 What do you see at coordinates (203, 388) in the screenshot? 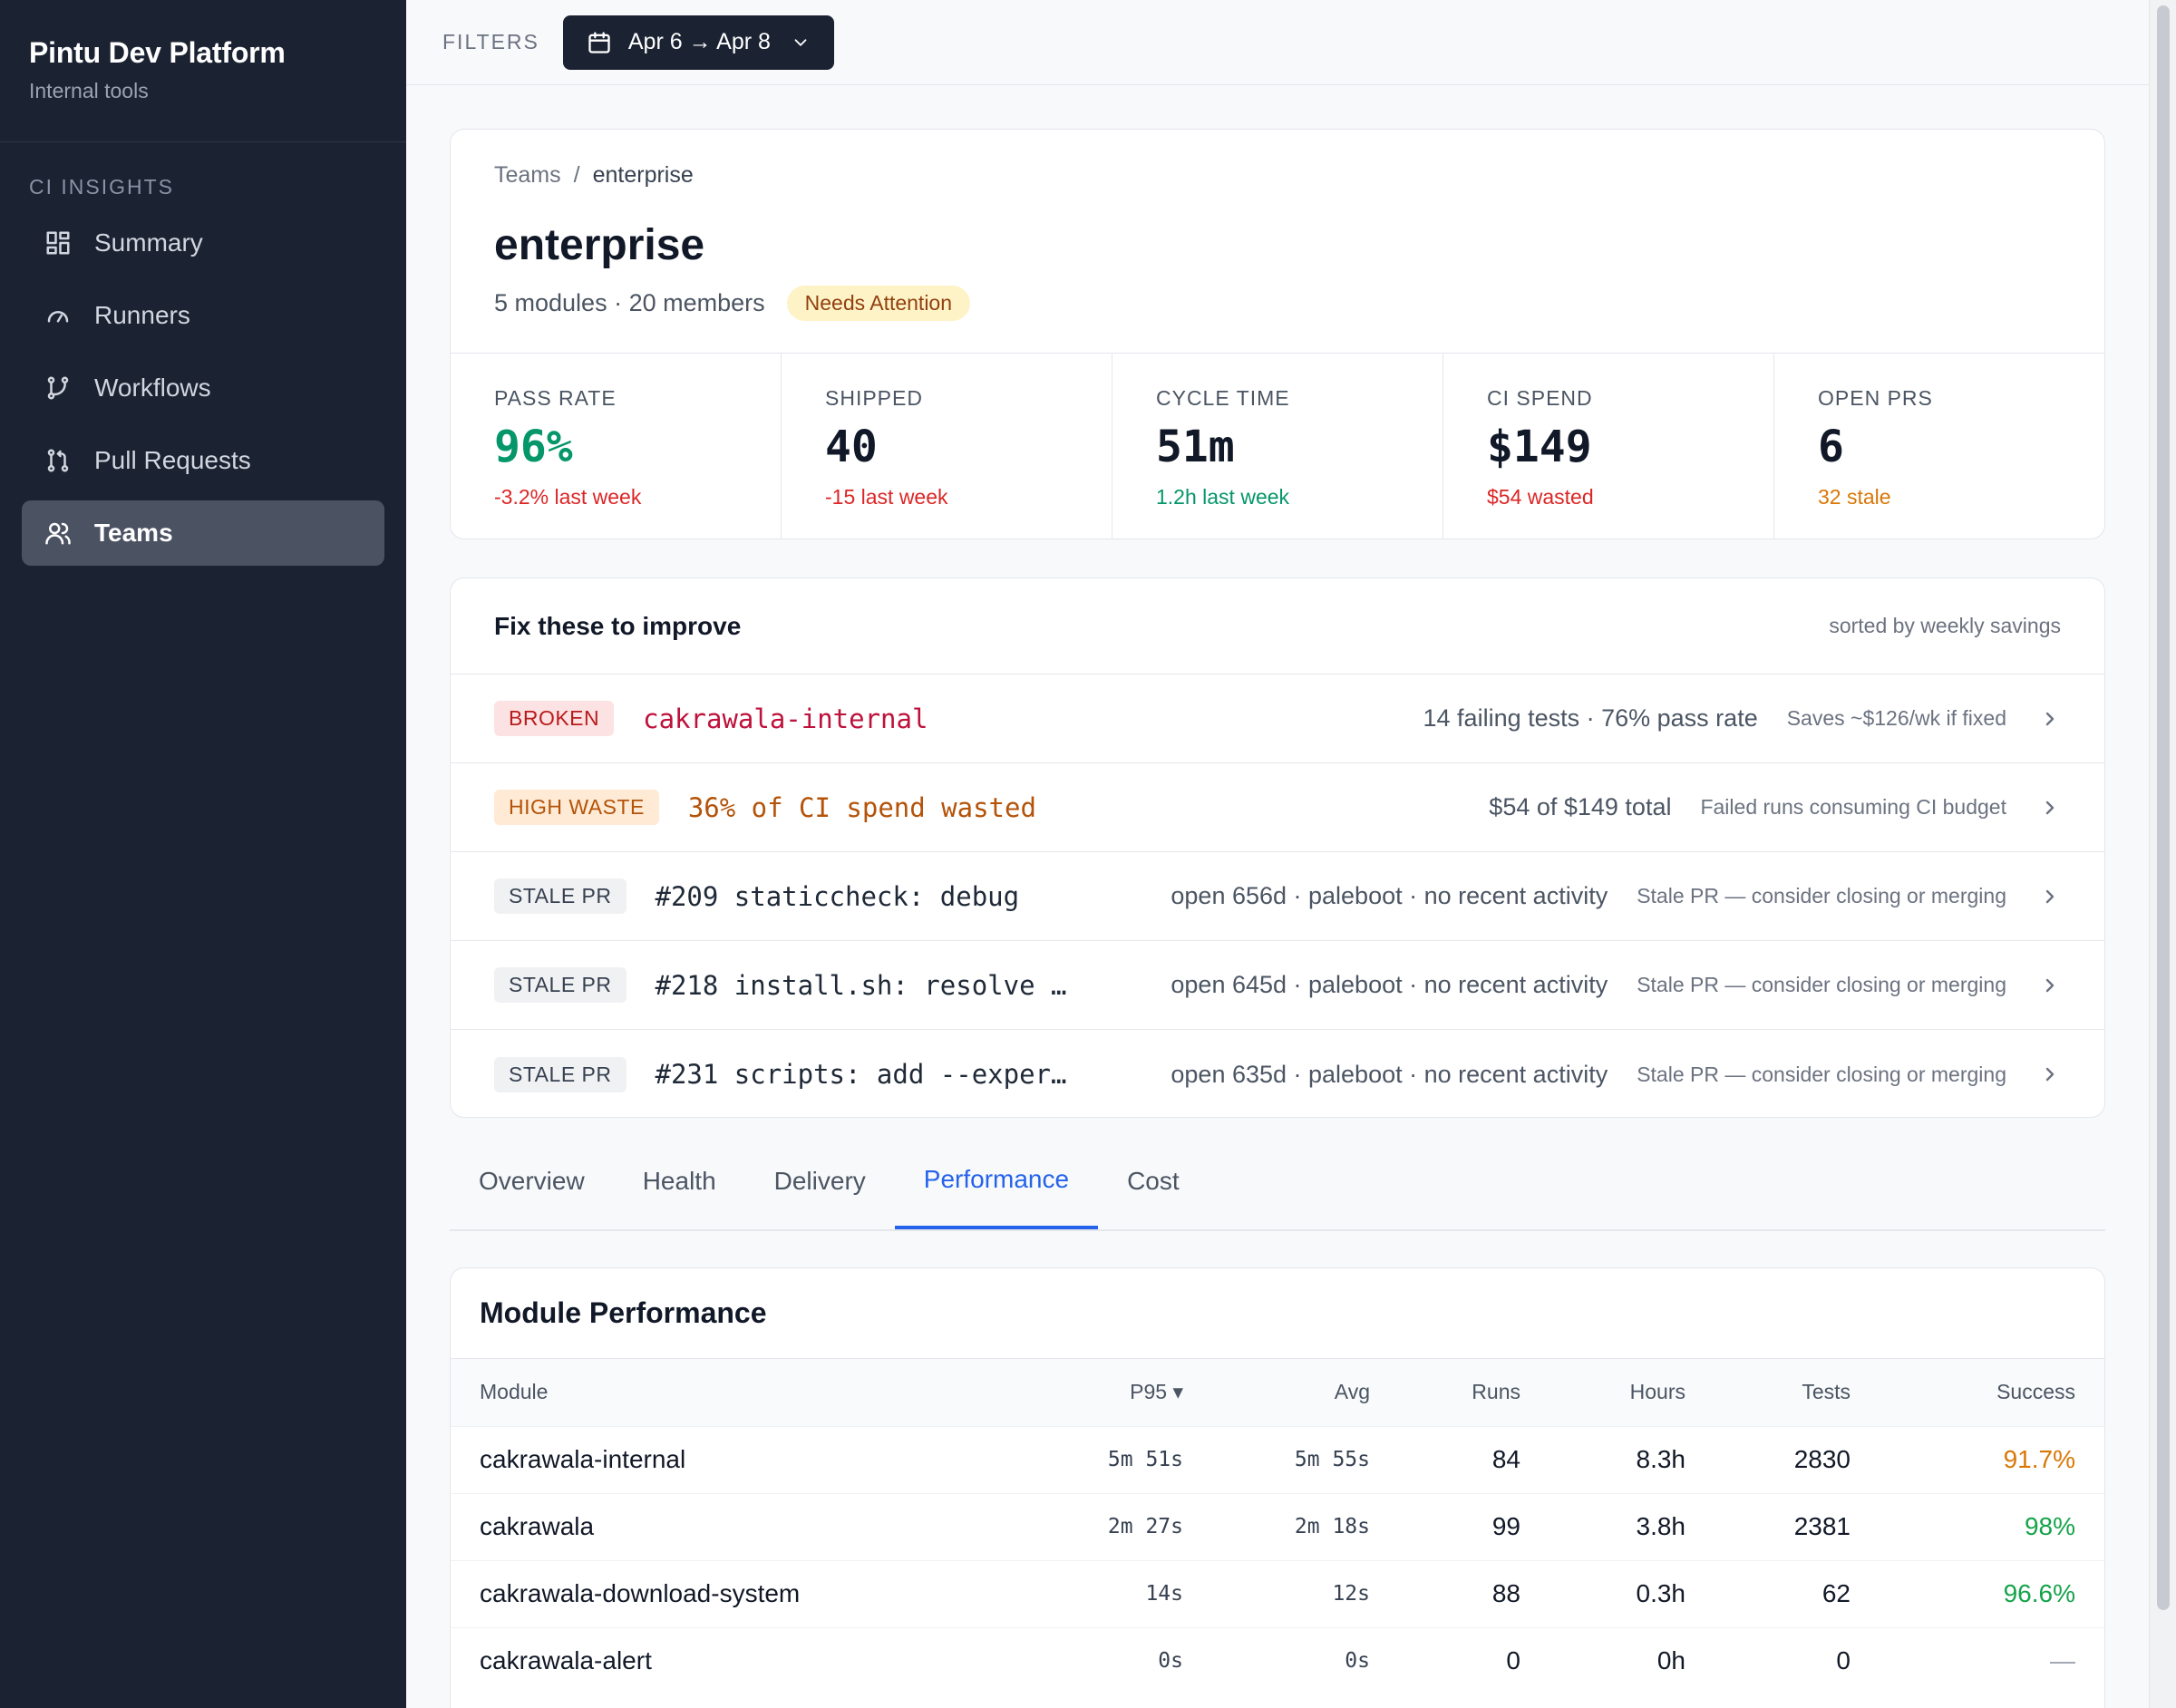
I see `sidebar-item-workflows: Workflows` at bounding box center [203, 388].